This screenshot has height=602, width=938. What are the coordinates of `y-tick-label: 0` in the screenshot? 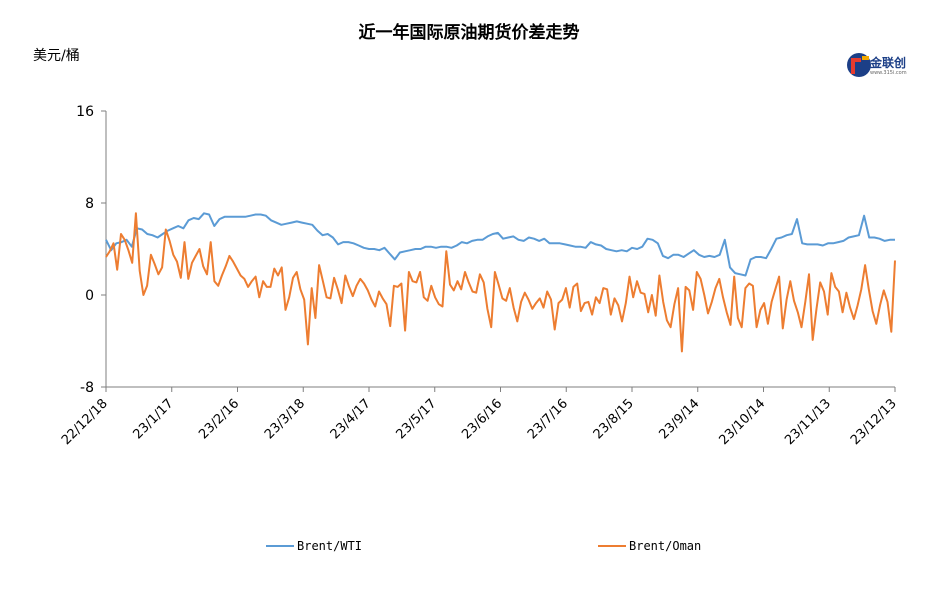 It's located at (89, 296).